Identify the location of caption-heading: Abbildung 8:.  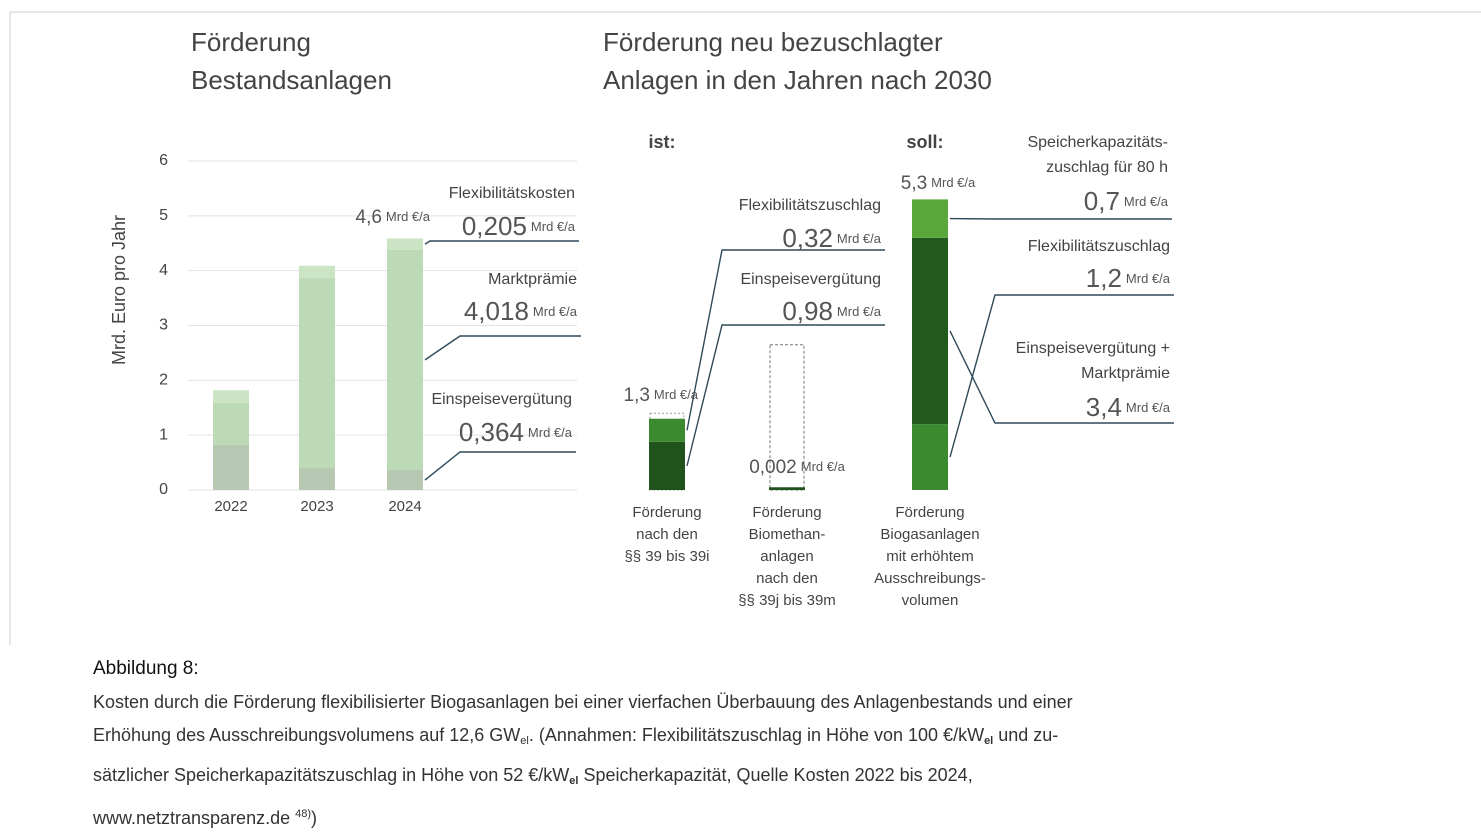
(783, 669).